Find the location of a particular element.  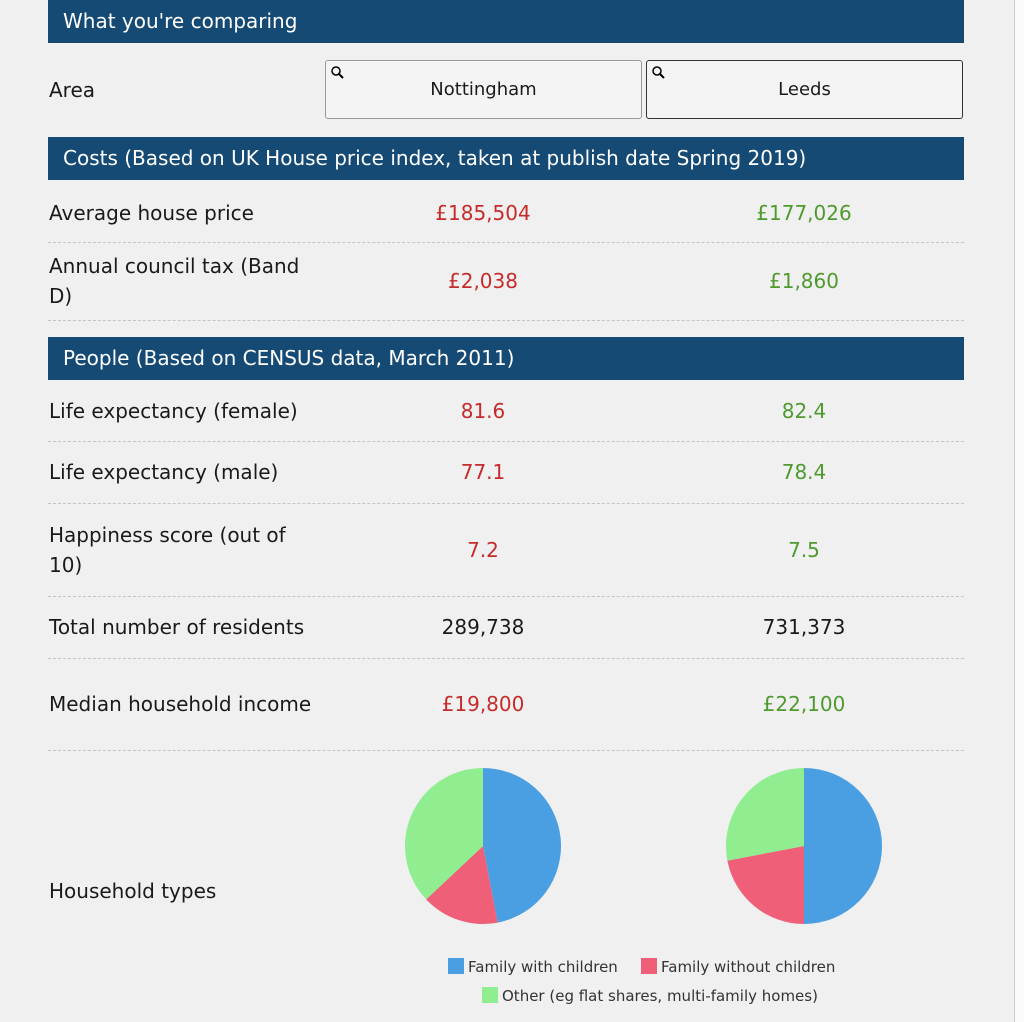

row-value: 77.1 is located at coordinates (483, 472).